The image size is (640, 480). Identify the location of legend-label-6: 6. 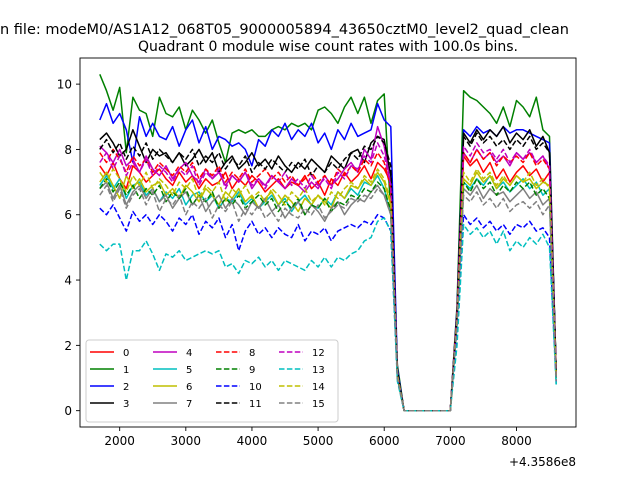
(189, 387).